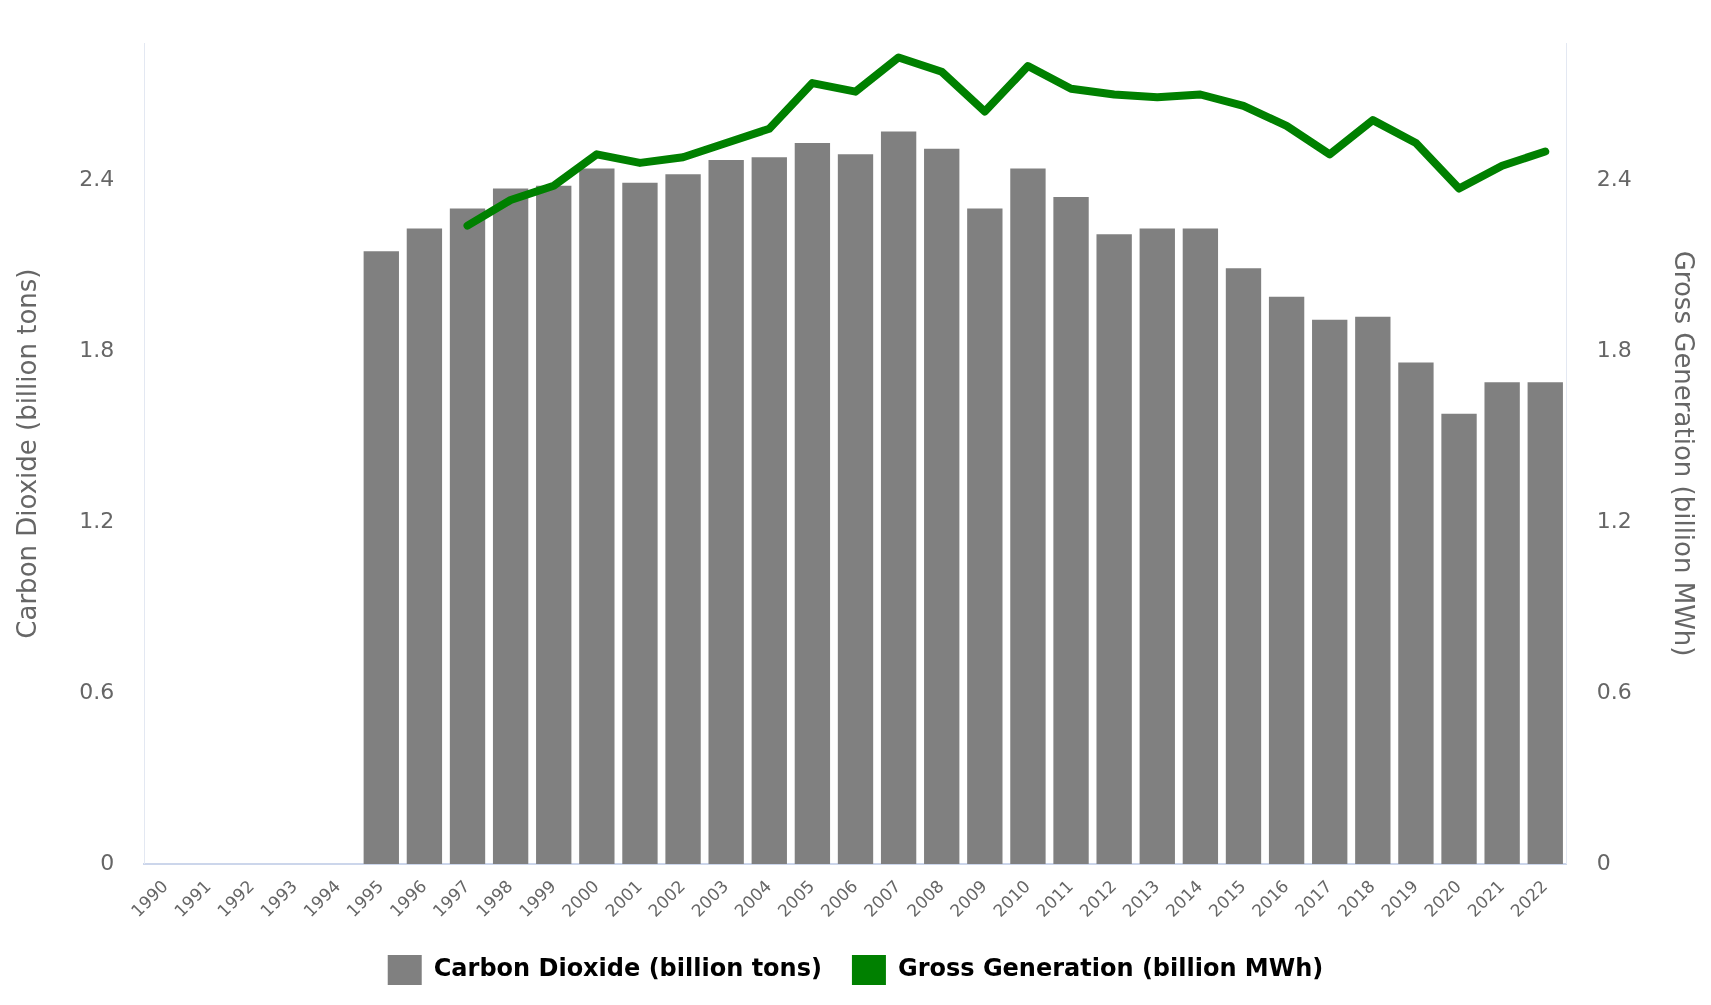 The image size is (1711, 1005). What do you see at coordinates (27, 453) in the screenshot?
I see `y-axis-title: Carbon Dioxide (billion tons)` at bounding box center [27, 453].